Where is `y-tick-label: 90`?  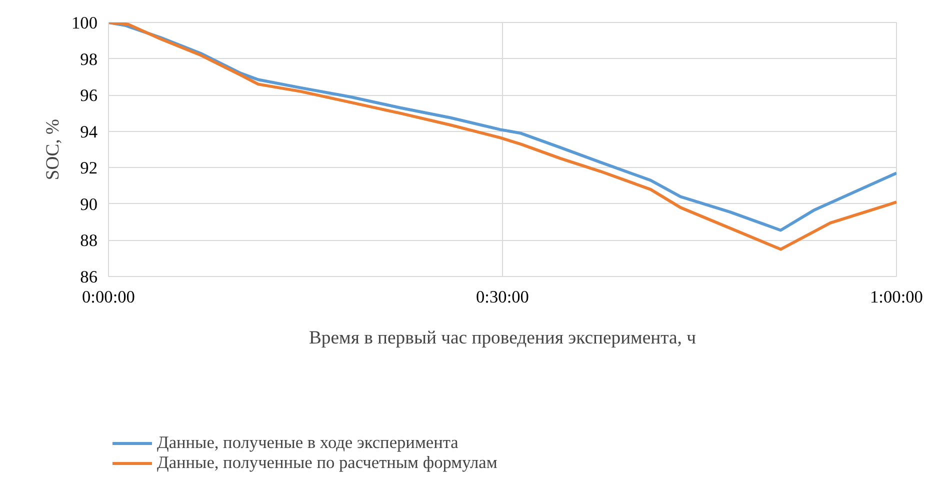
y-tick-label: 90 is located at coordinates (89, 204).